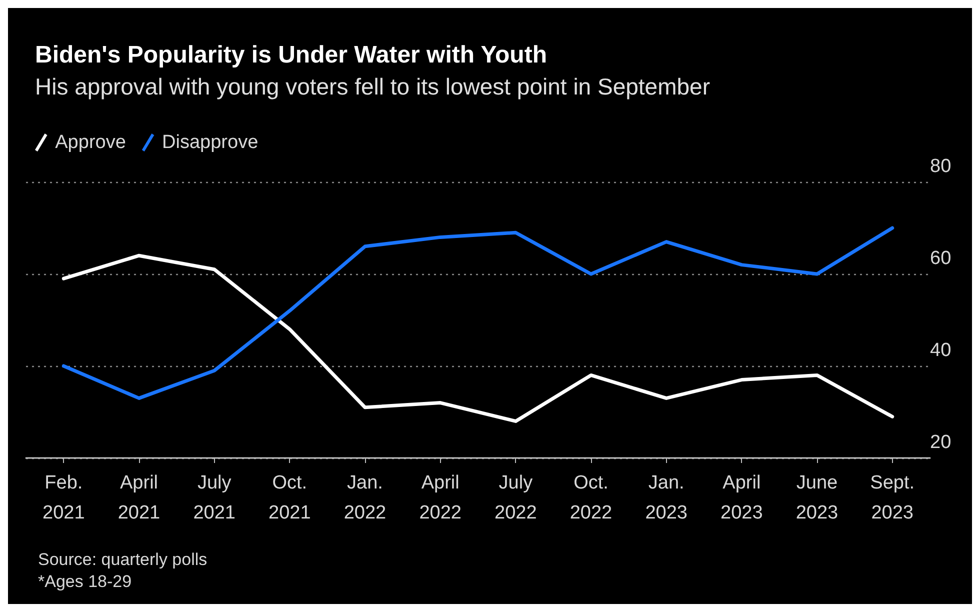  Describe the element at coordinates (123, 559) in the screenshot. I see `source-note: Source: quarterly polls` at that location.